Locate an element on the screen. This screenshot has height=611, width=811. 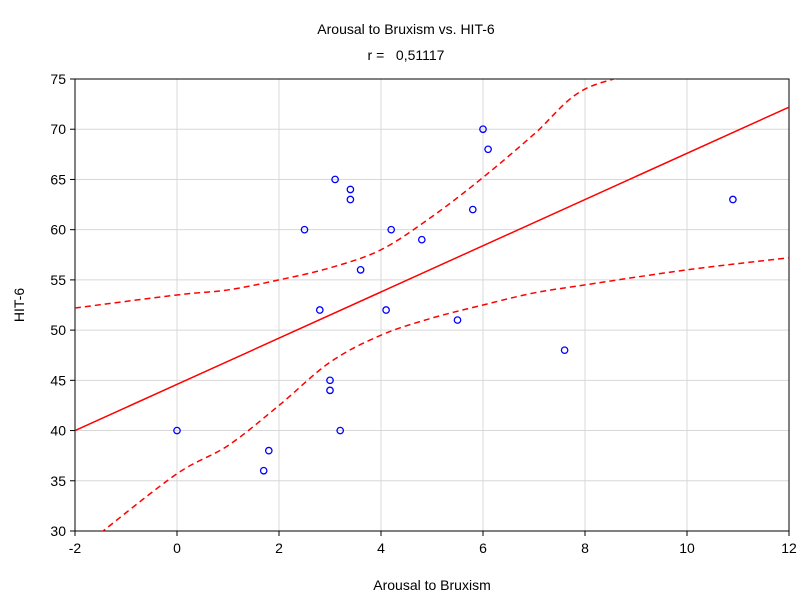
x-tick-label: 4 is located at coordinates (381, 548).